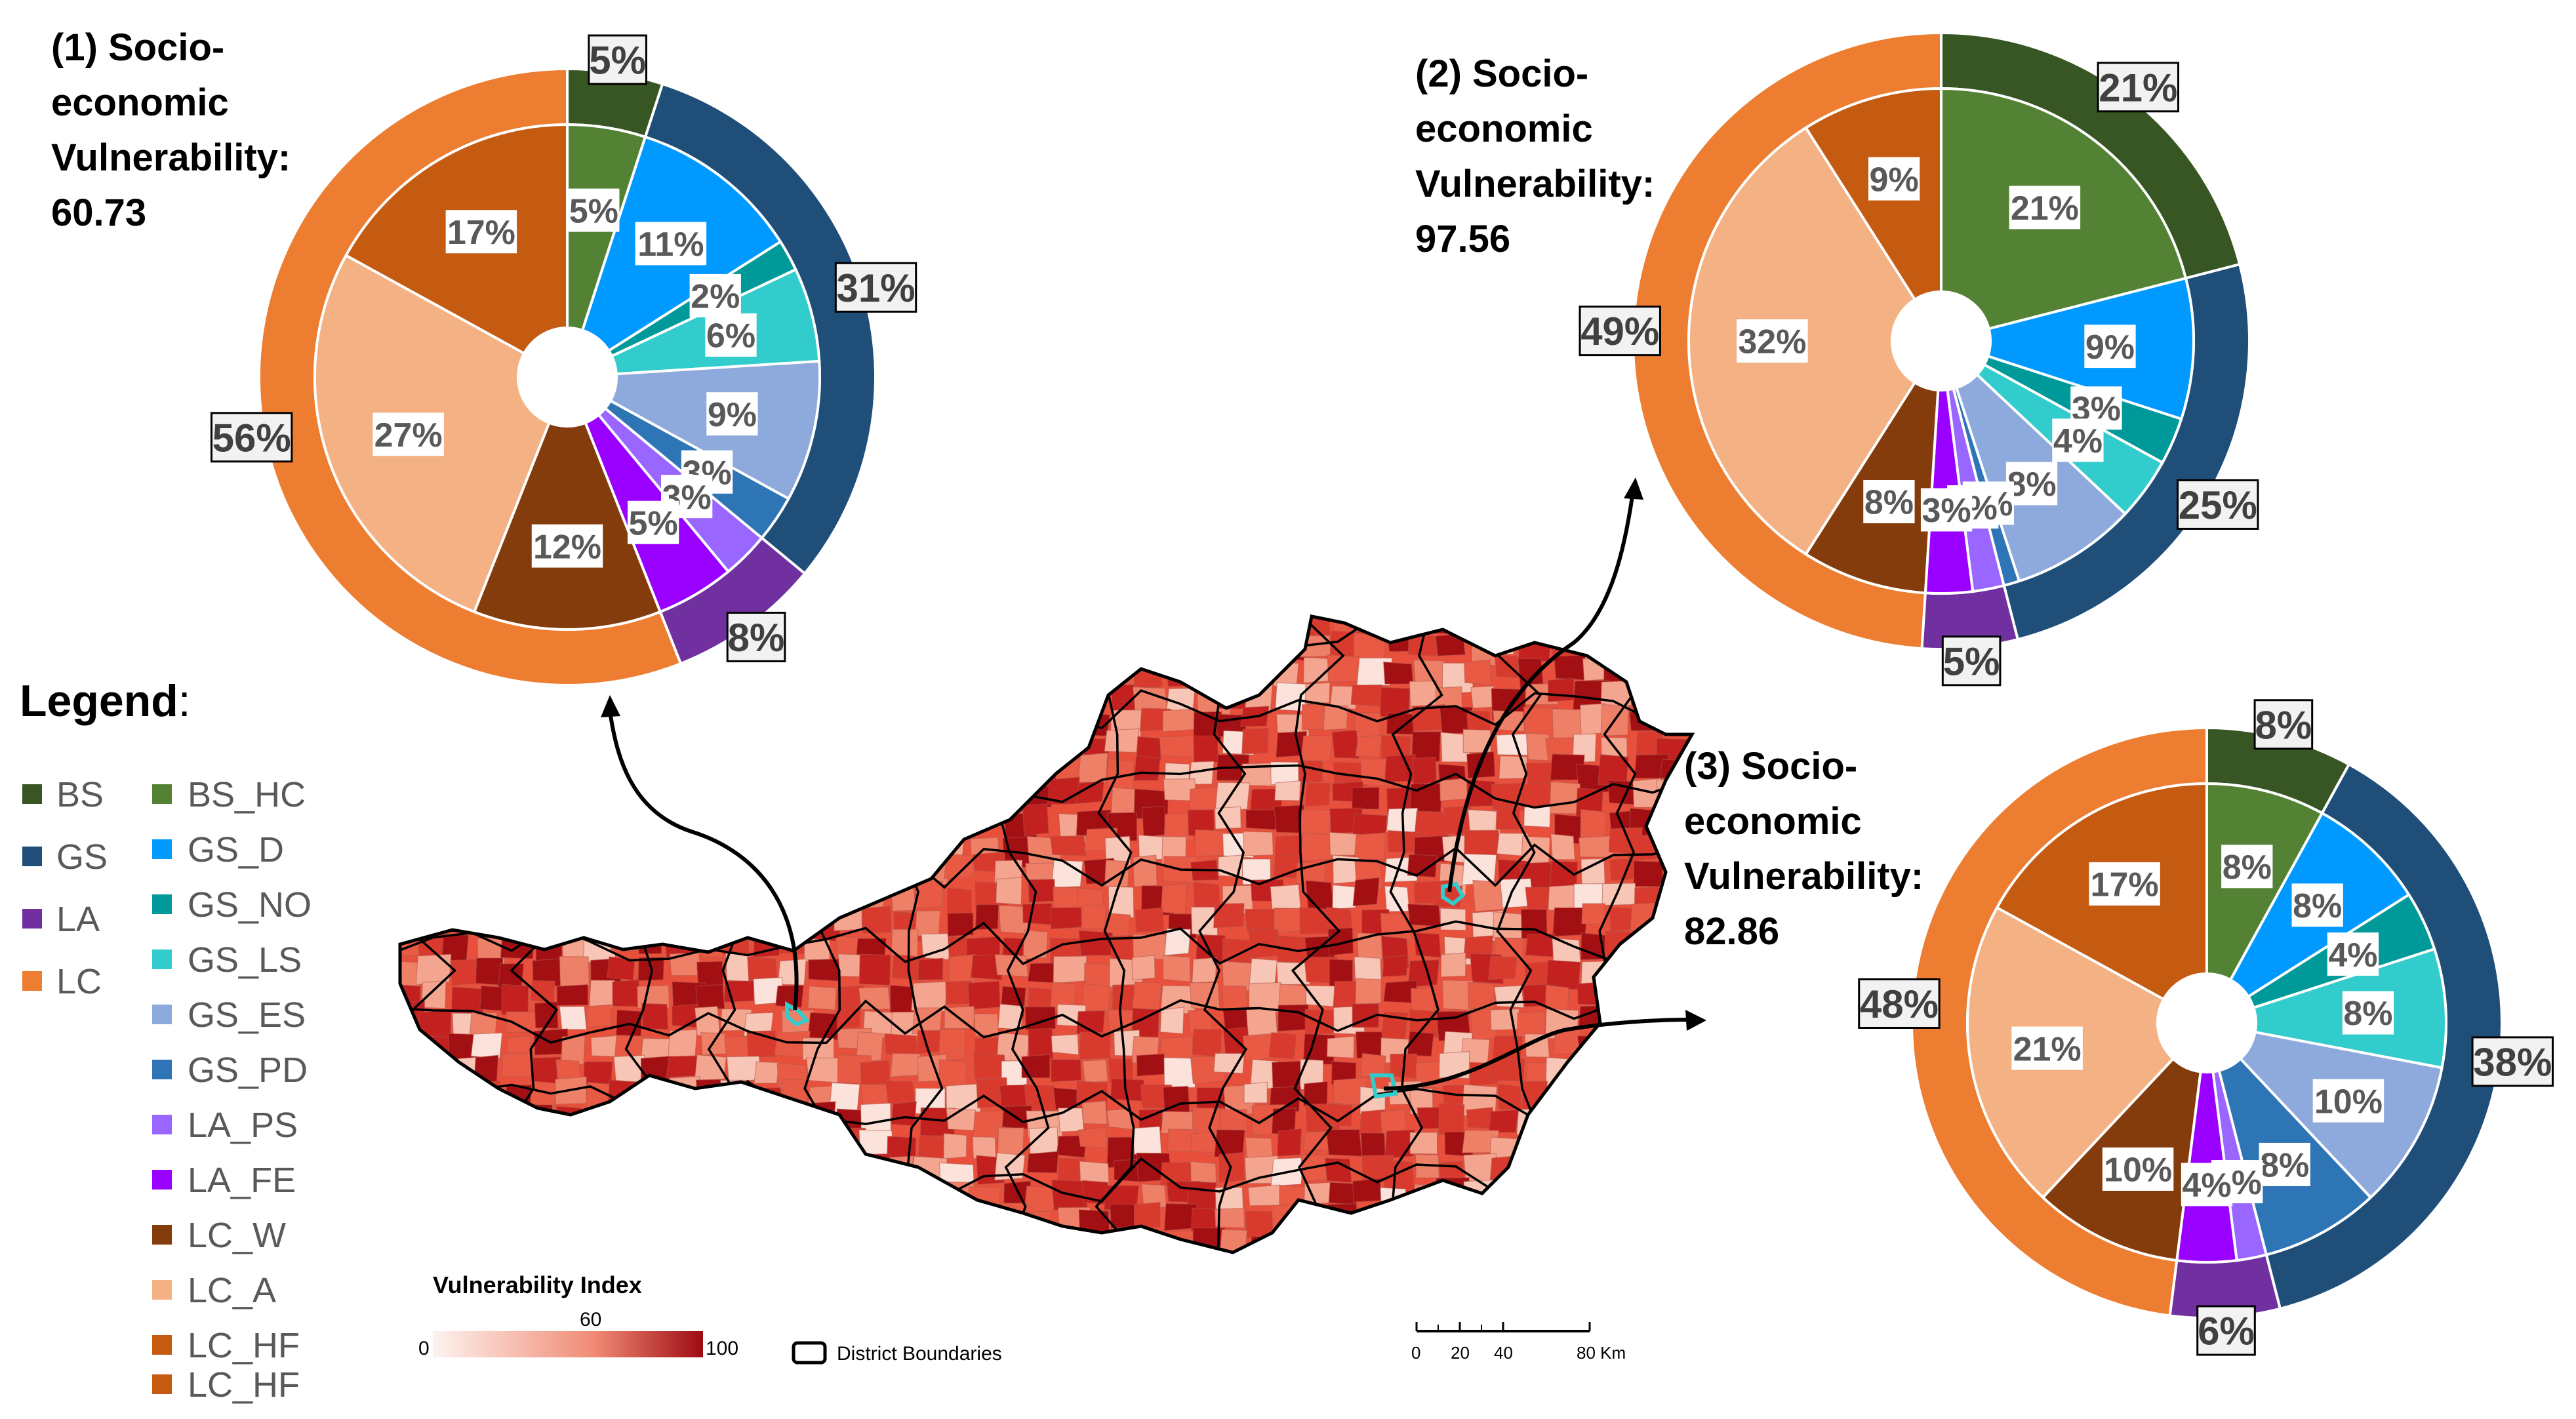  I want to click on pie-1-inner-label-gs-d-box, so click(671, 244).